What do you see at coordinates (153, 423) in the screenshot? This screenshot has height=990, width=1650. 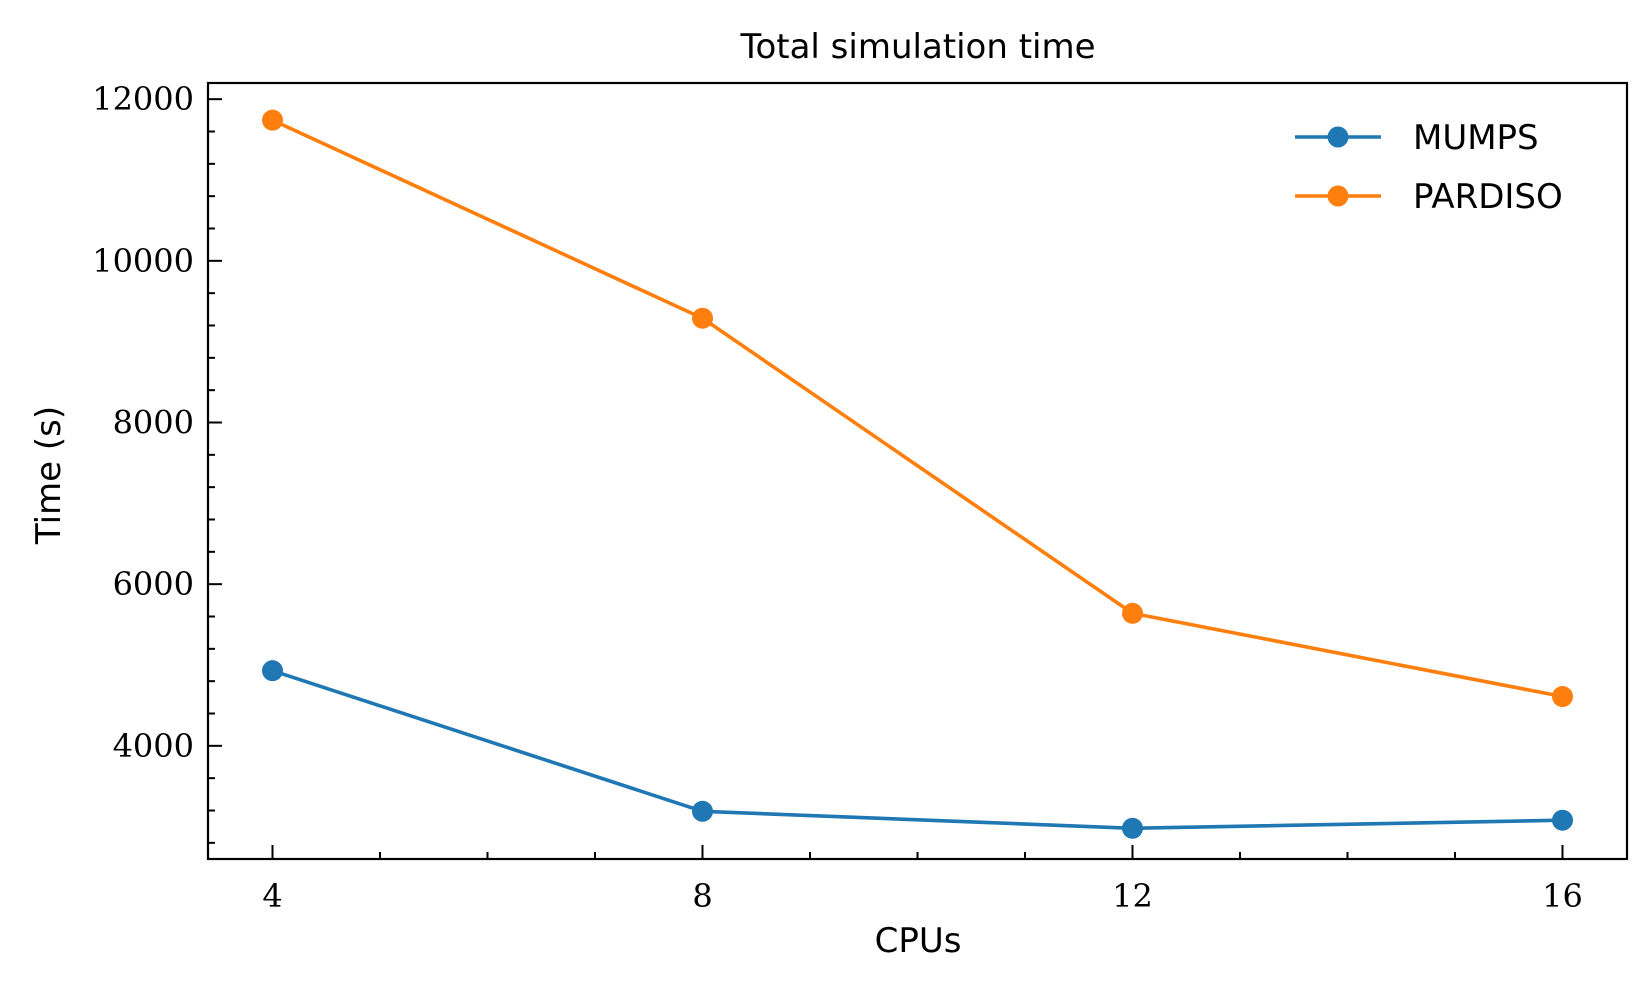 I see `y-tick-label: 8000` at bounding box center [153, 423].